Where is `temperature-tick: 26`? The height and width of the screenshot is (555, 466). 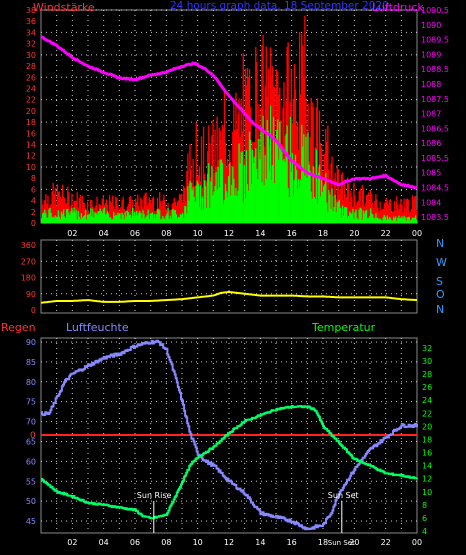 temperature-tick: 26 is located at coordinates (427, 387).